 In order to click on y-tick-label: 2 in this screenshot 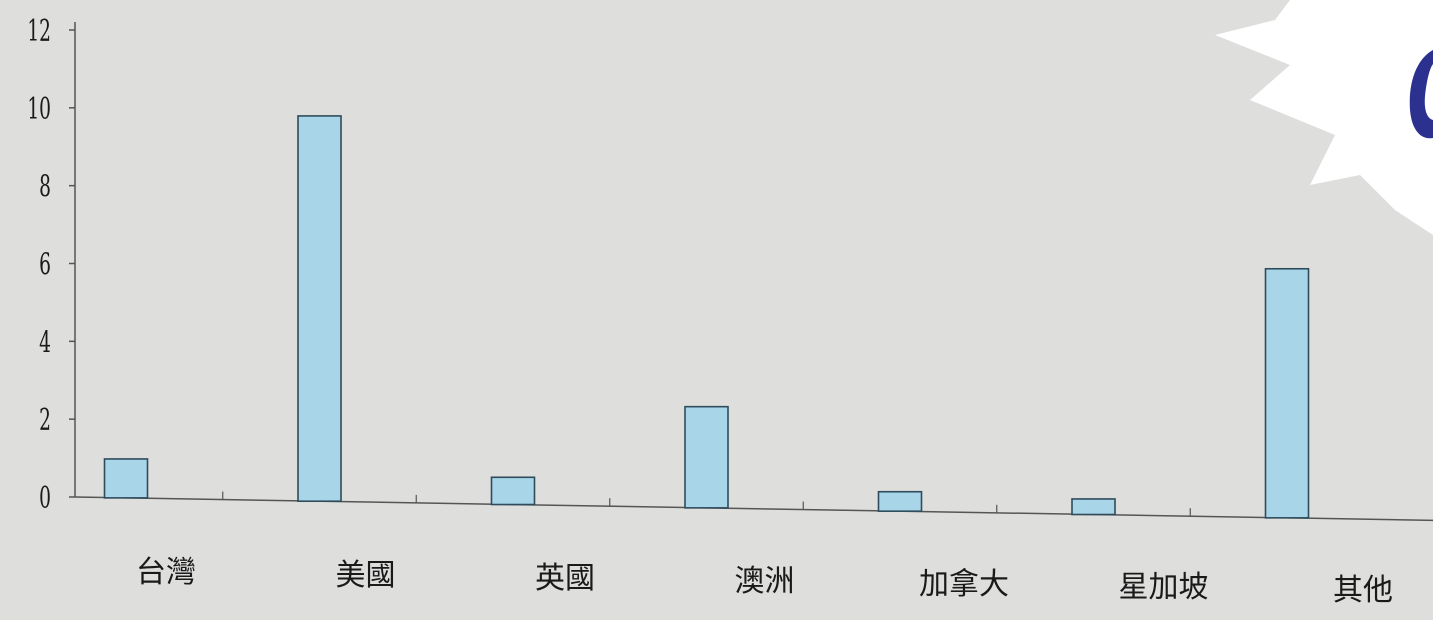, I will do `click(45, 420)`.